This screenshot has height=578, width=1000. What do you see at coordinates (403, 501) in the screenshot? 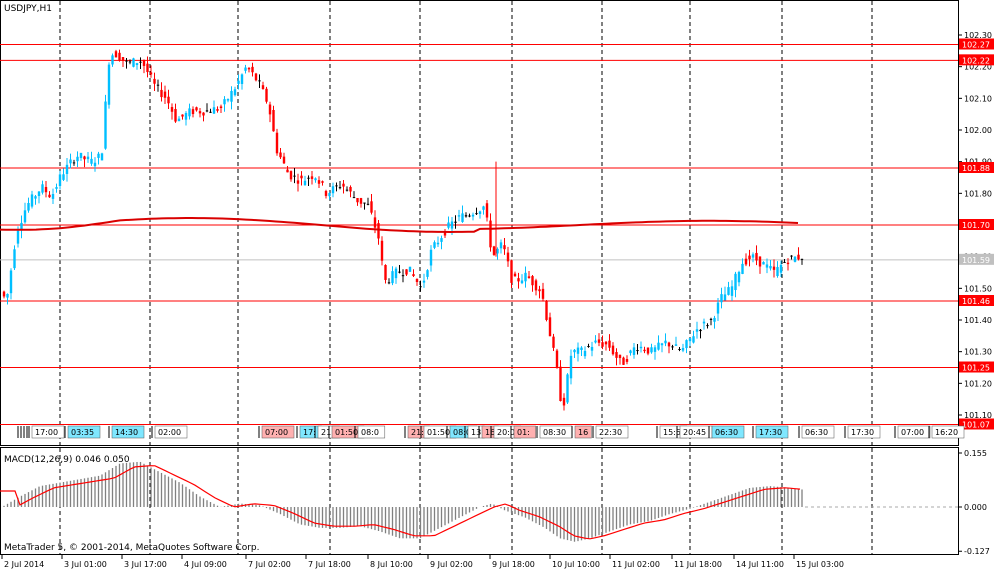
I see `macd-histogram` at bounding box center [403, 501].